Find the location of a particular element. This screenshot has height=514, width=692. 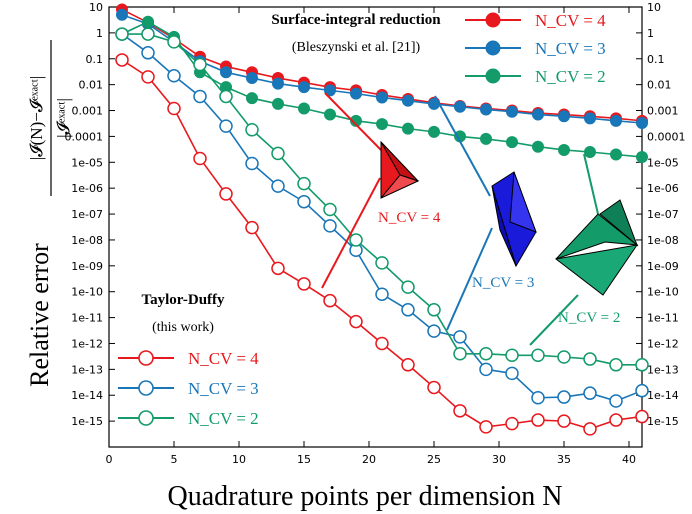

legend-taylor-duffy-subtitle: (this work) is located at coordinates (183, 327).